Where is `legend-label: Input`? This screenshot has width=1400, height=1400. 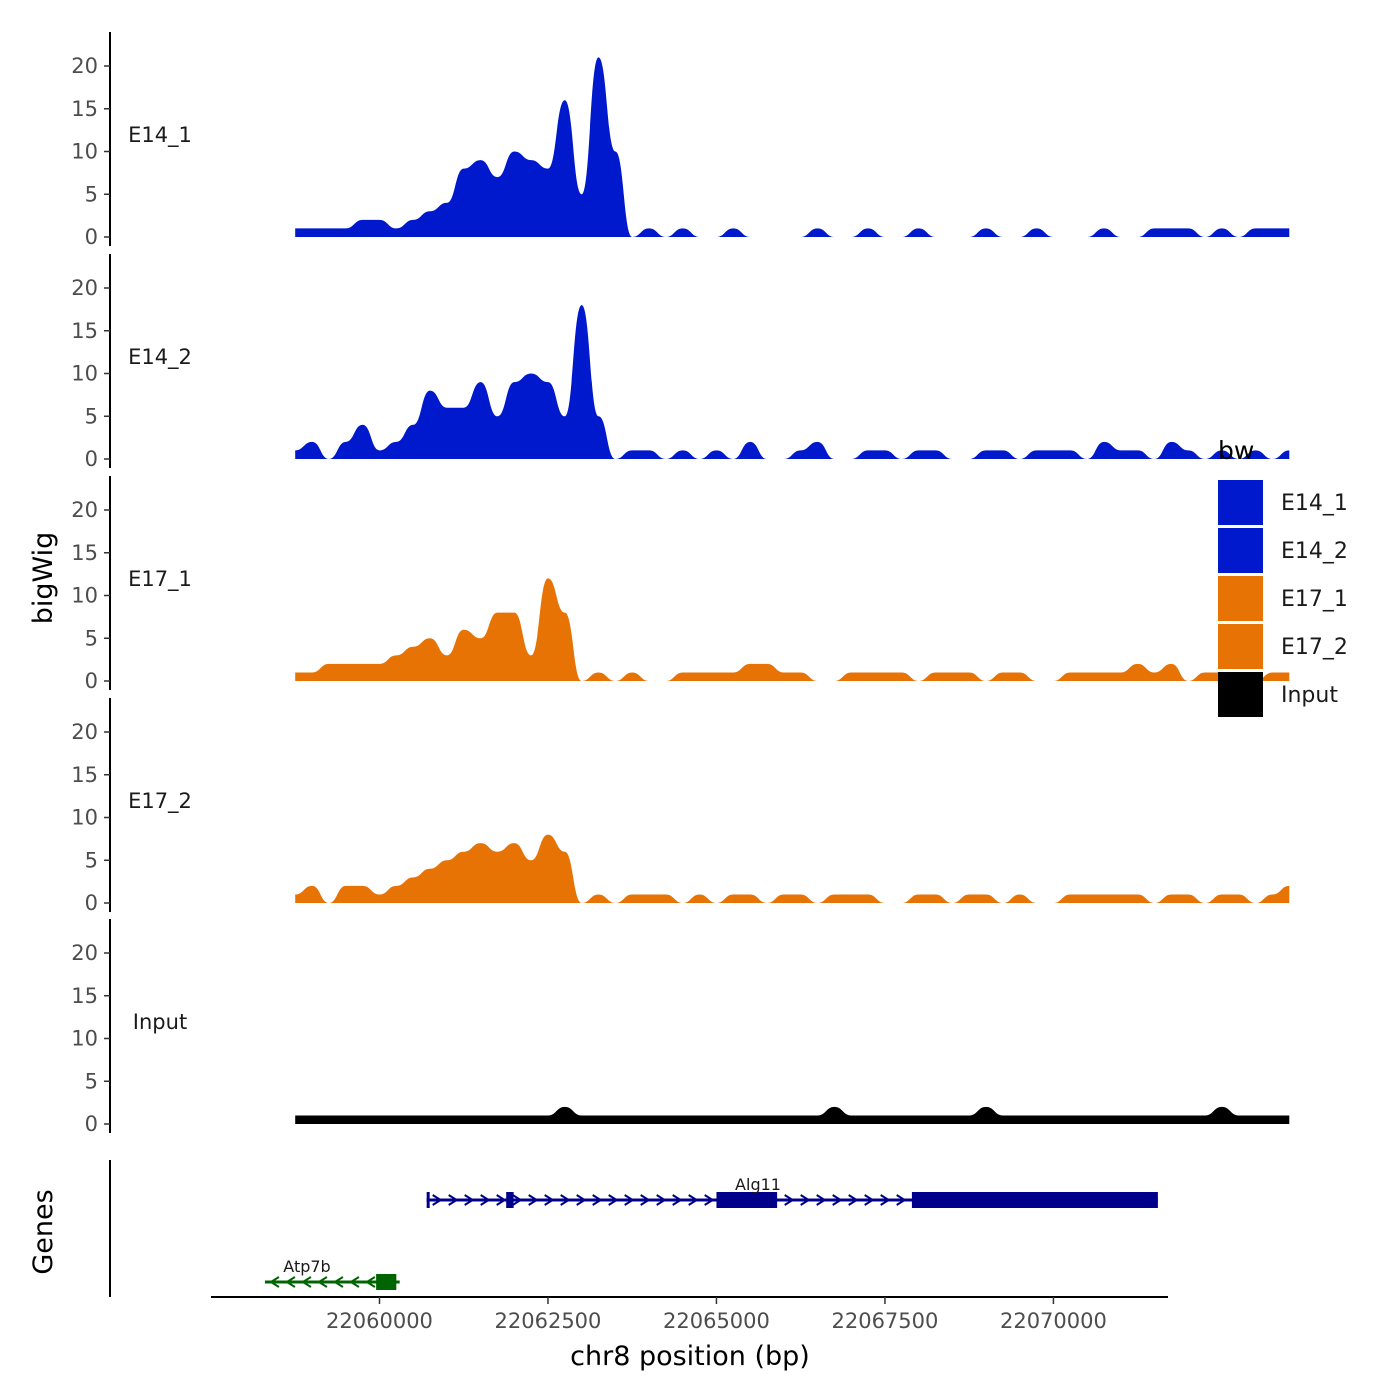
legend-label: Input is located at coordinates (1309, 695).